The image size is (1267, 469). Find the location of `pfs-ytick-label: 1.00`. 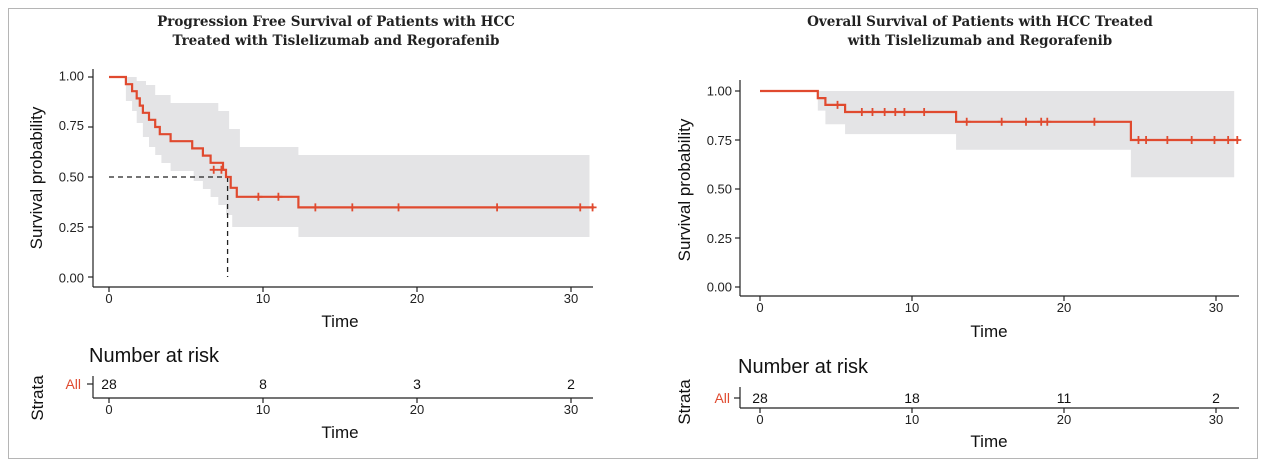

pfs-ytick-label: 1.00 is located at coordinates (71, 76).